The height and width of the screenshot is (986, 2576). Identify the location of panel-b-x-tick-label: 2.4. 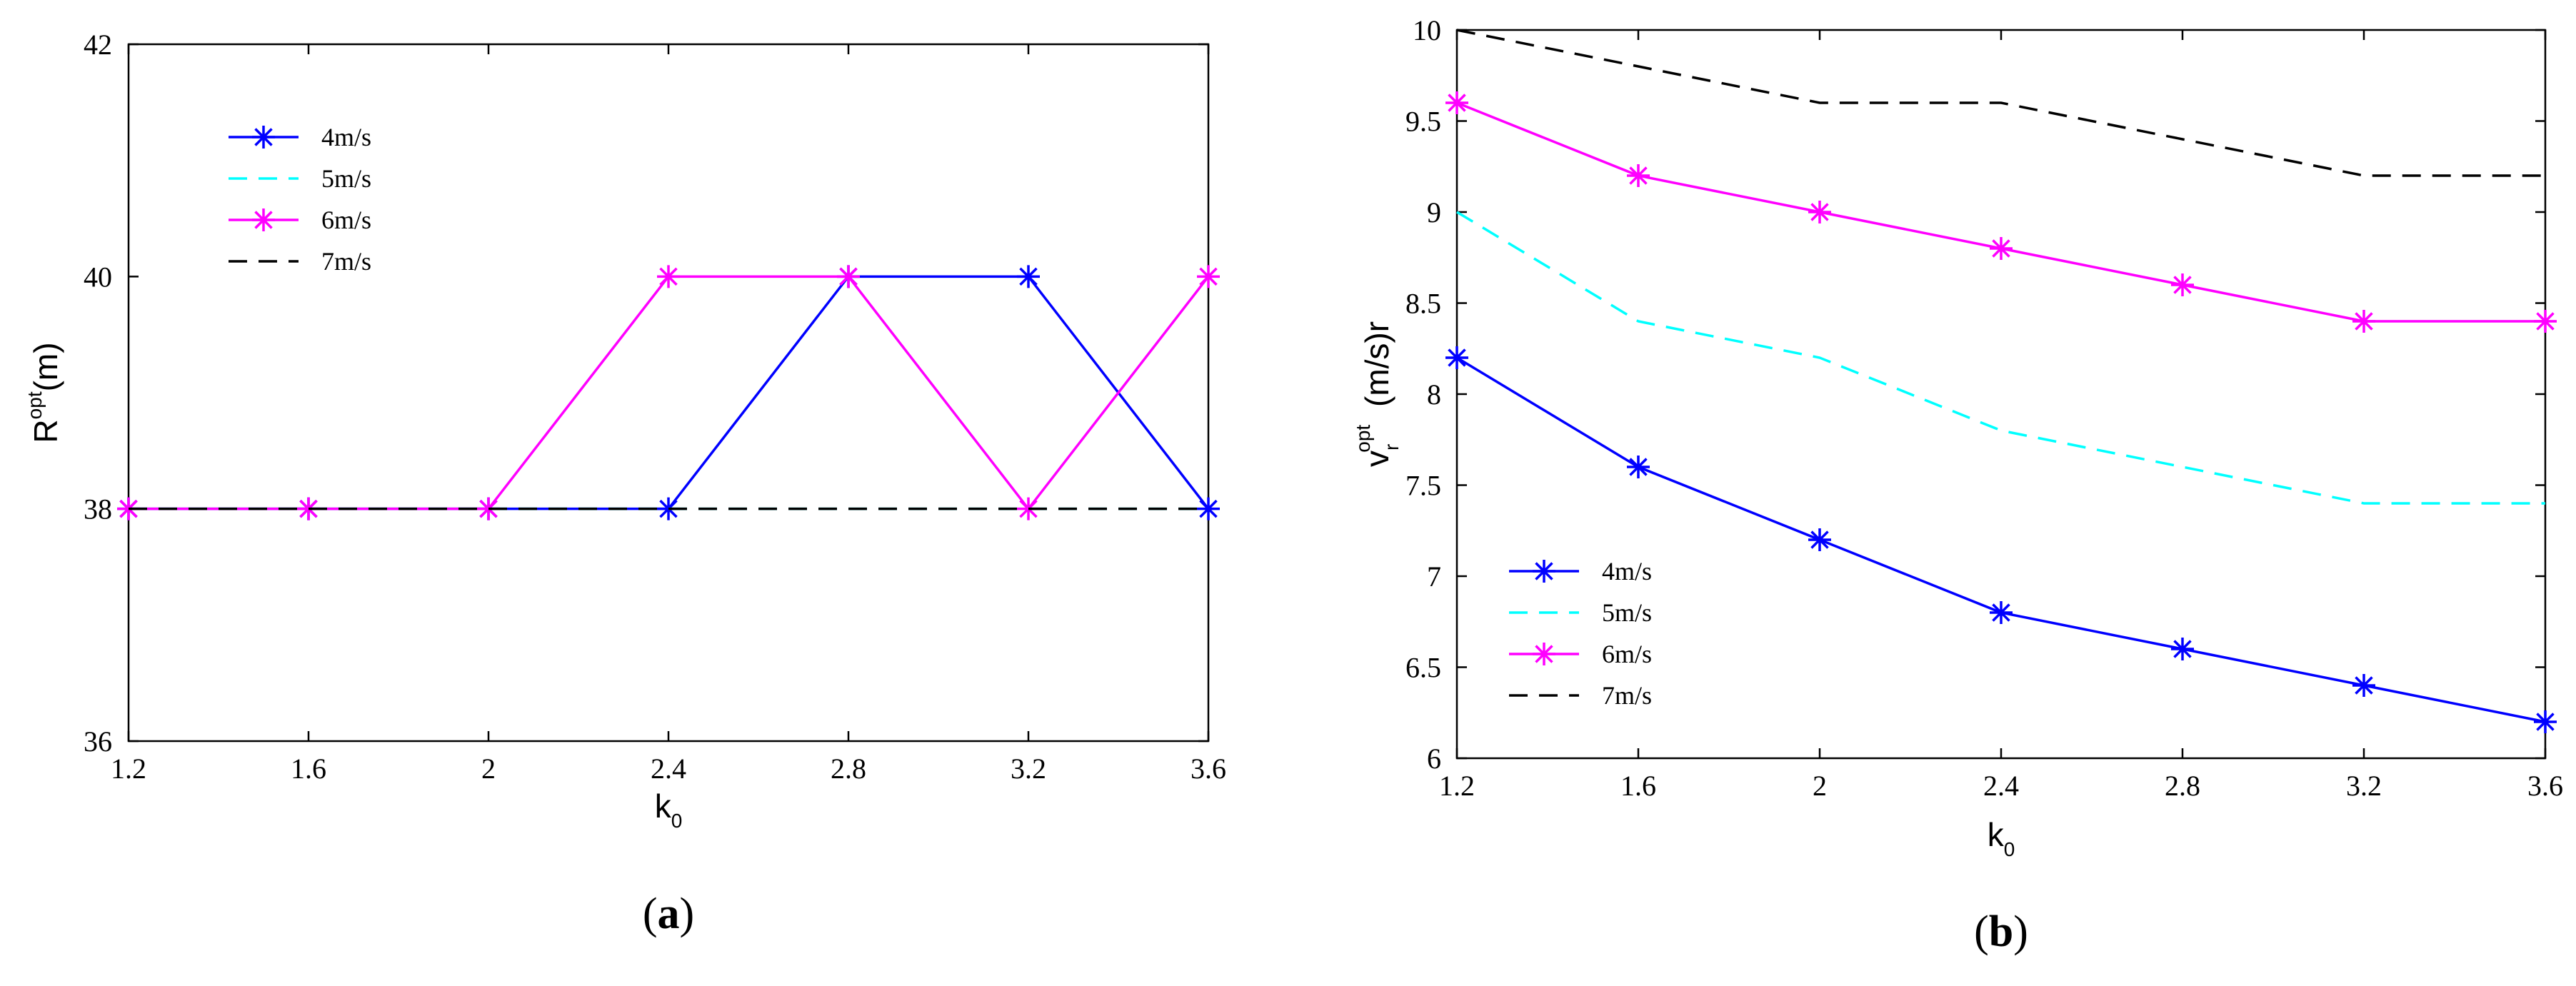
(2001, 786).